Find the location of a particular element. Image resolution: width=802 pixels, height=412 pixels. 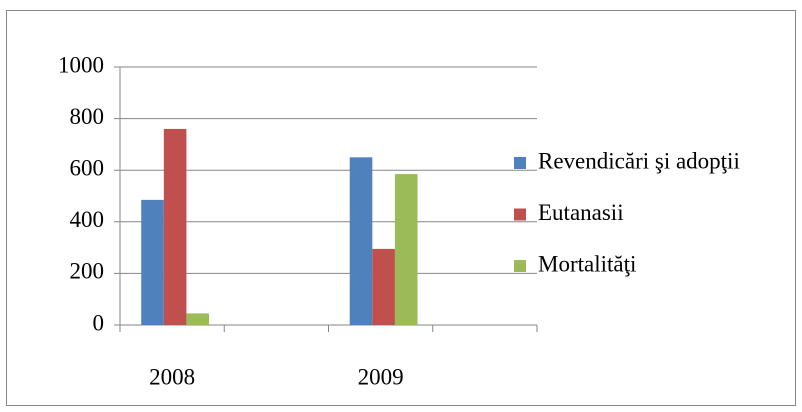

x-tick-label: 2008 is located at coordinates (172, 376).